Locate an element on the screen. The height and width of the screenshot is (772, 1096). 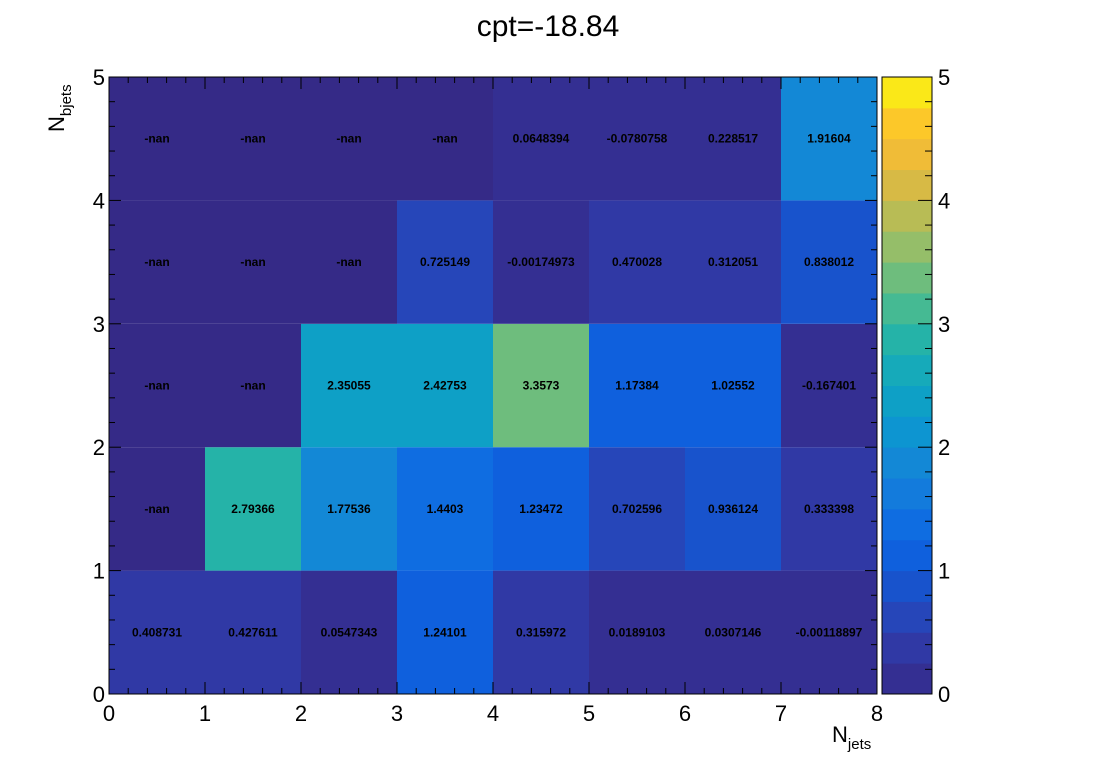
cell-label-r2-c3: 2.42753 is located at coordinates (445, 386).